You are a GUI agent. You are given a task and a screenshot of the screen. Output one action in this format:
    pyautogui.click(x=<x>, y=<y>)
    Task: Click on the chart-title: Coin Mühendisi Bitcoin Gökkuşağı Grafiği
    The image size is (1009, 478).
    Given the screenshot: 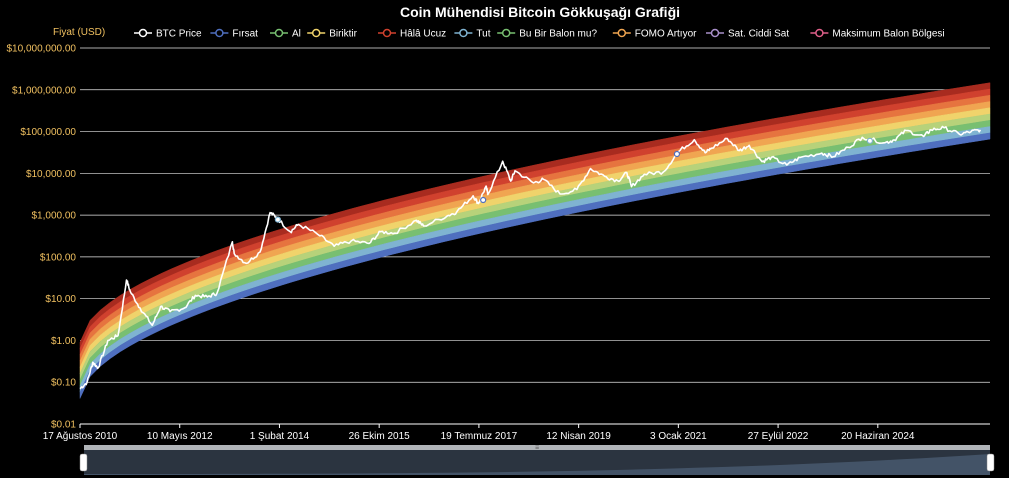 What is the action you would take?
    pyautogui.click(x=540, y=12)
    